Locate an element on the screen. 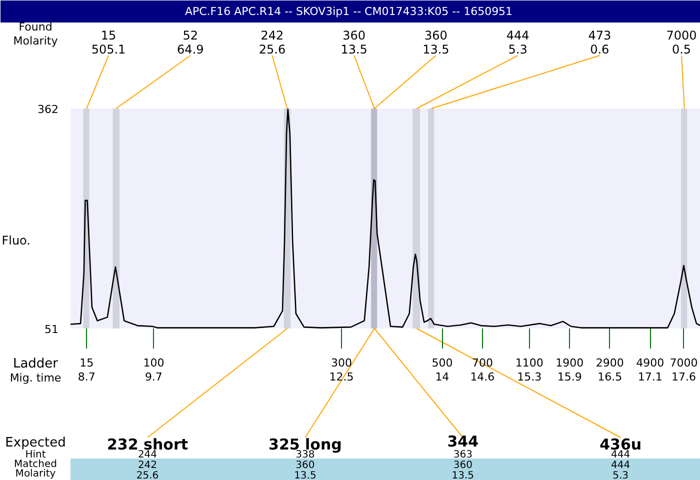 This screenshot has width=700, height=480. x-tick-label: 15.3 is located at coordinates (529, 377).